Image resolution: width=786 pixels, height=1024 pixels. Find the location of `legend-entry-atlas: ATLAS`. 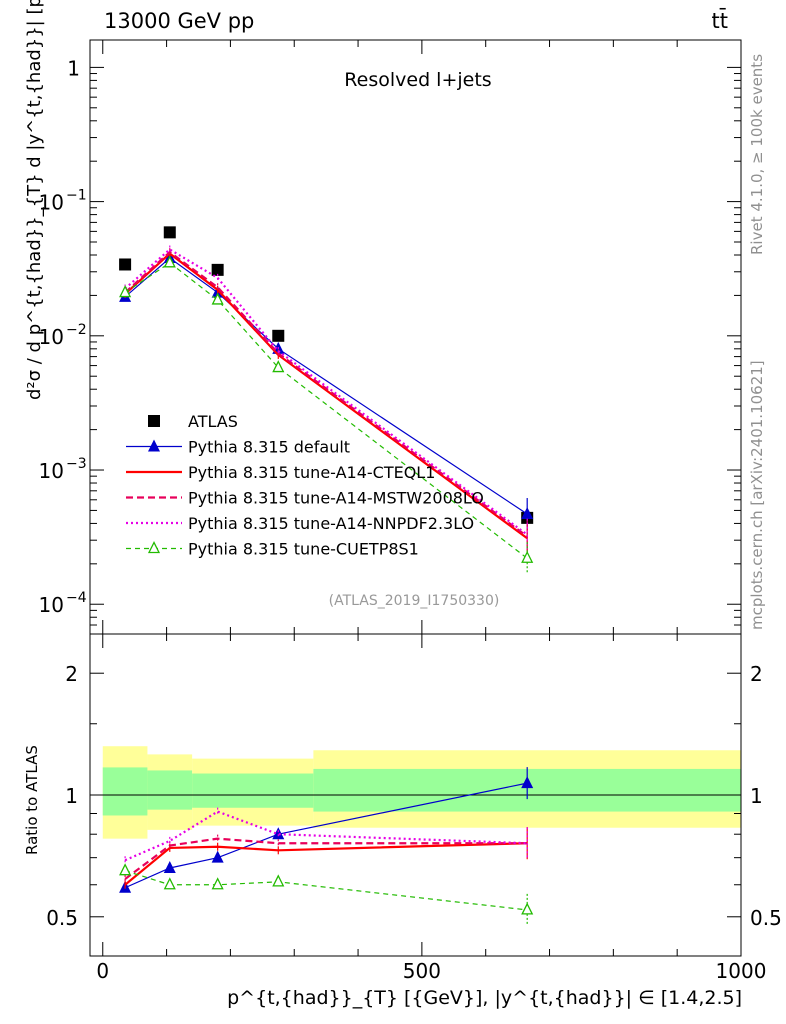

legend-entry-atlas: ATLAS is located at coordinates (193, 421).